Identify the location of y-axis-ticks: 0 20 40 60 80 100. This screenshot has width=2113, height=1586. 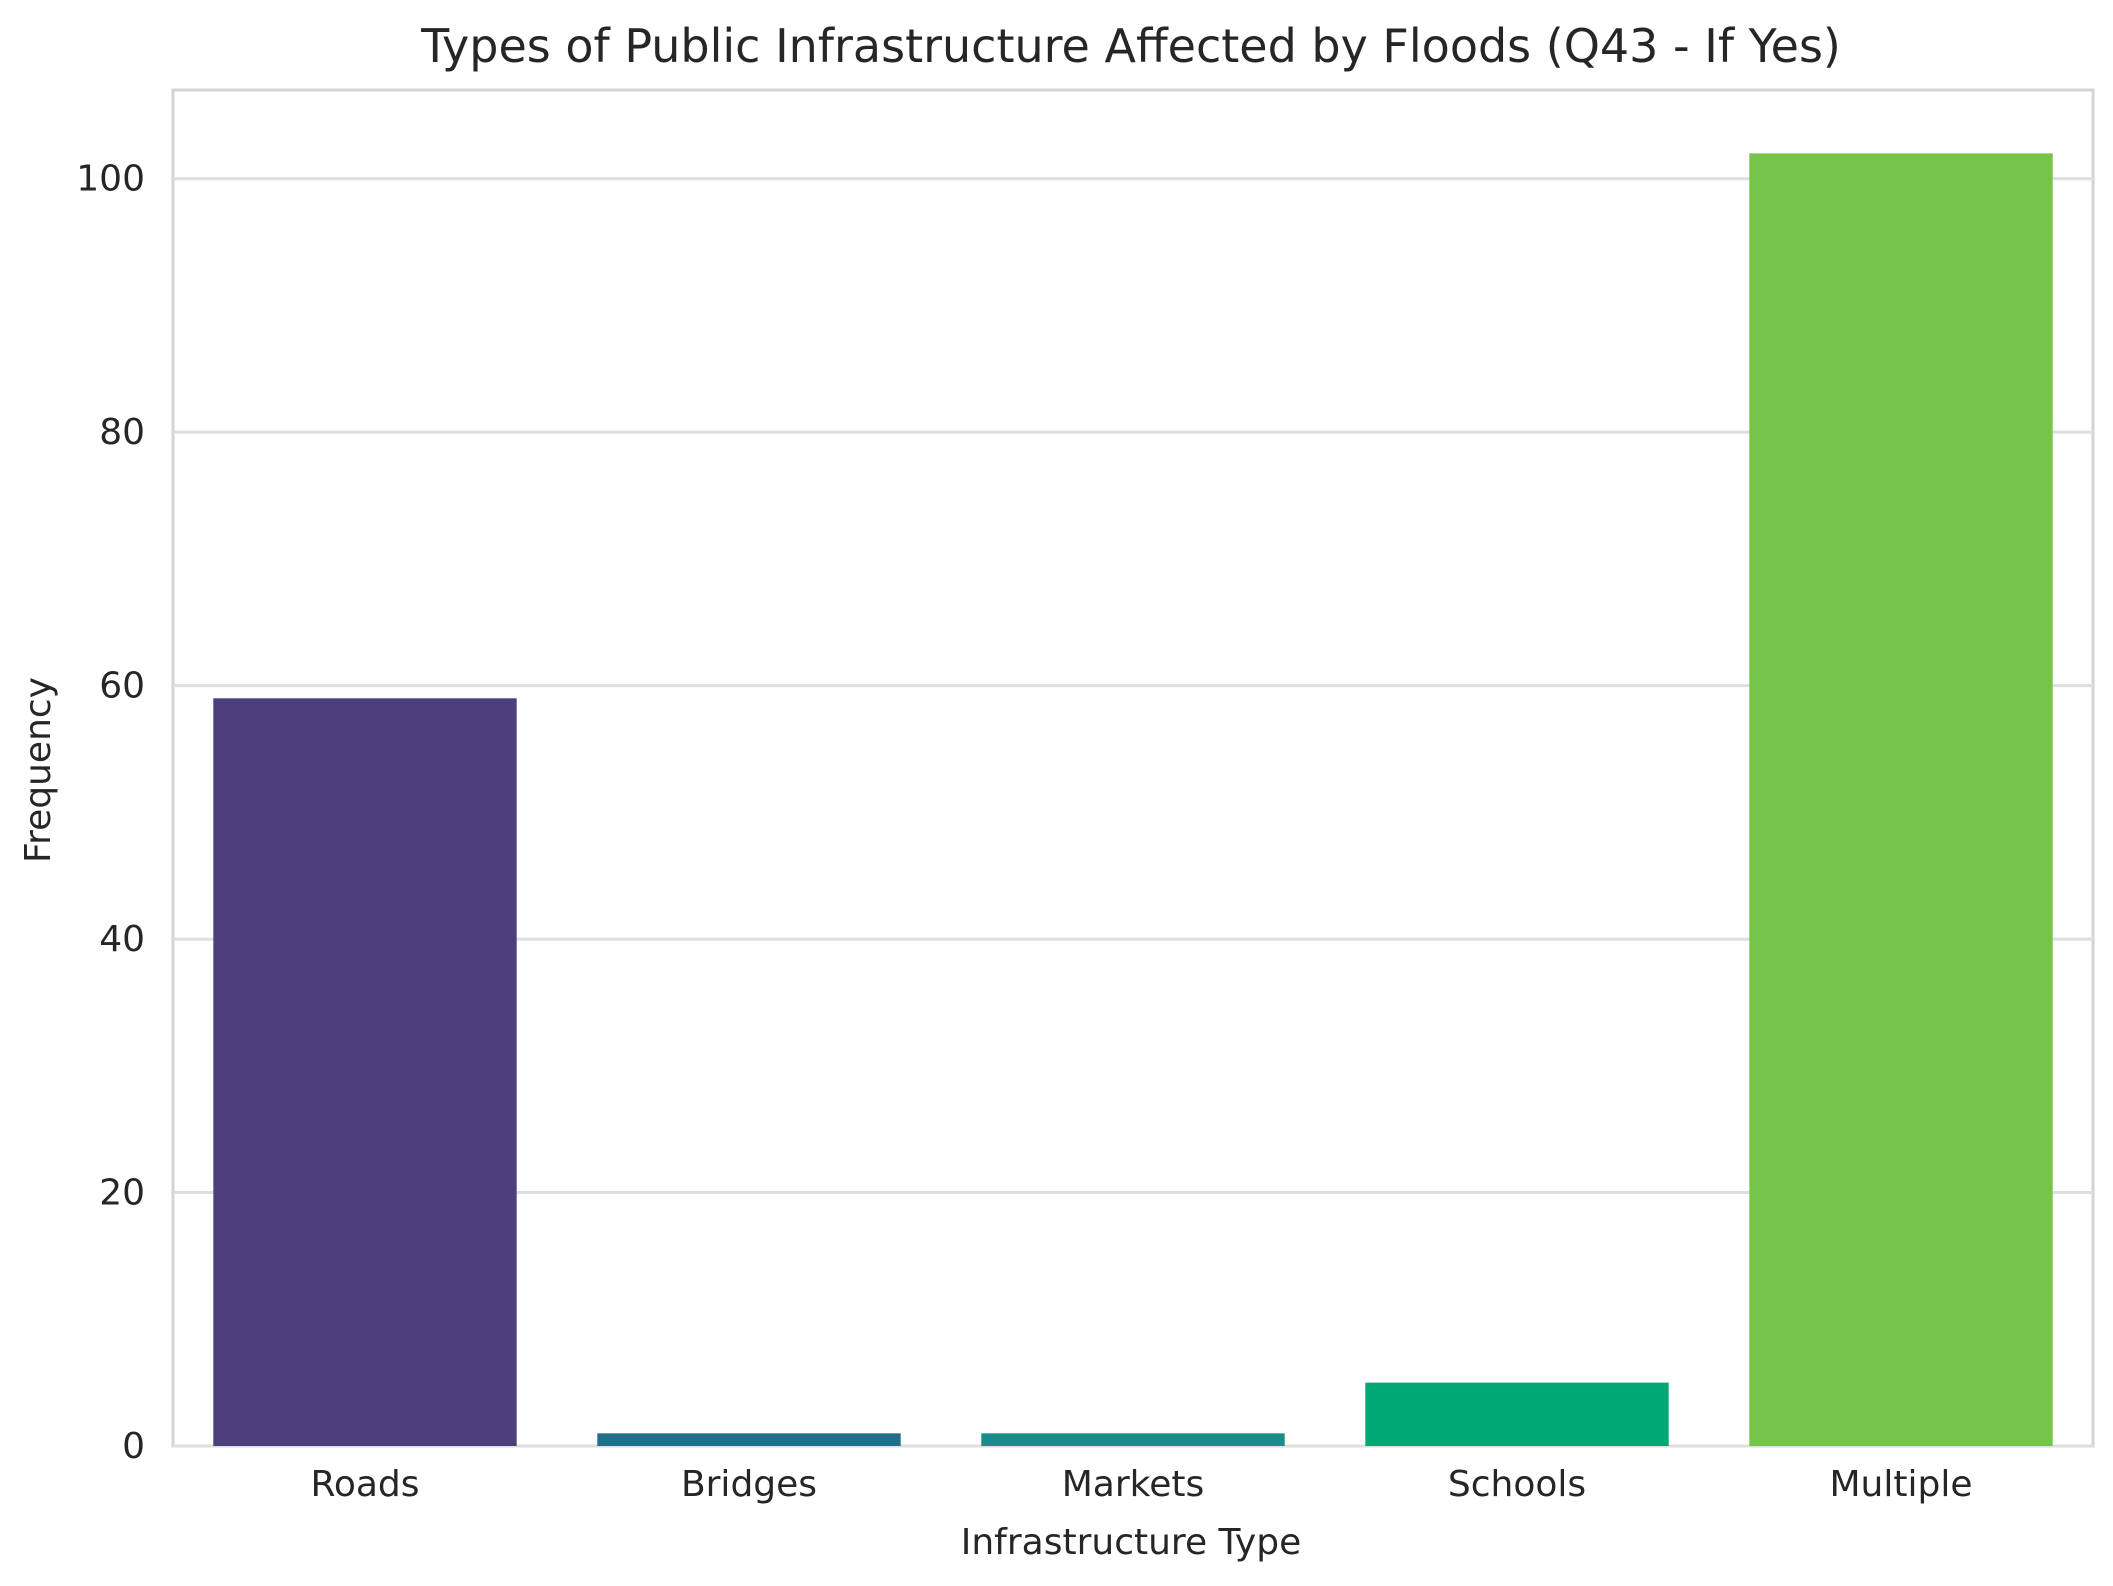
(110, 813).